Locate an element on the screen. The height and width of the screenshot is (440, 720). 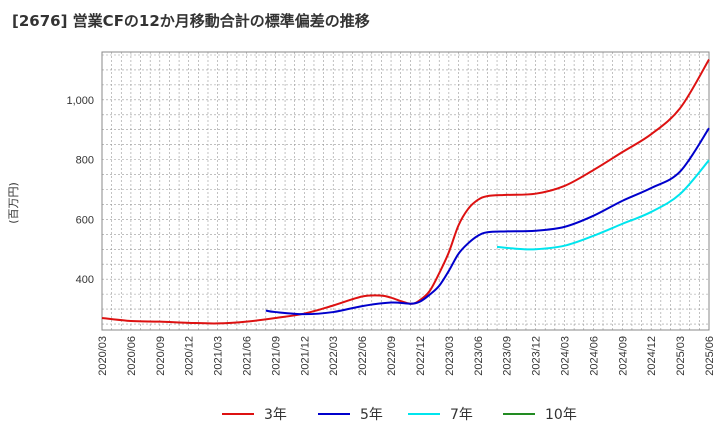
x-tick-label: 2023/03 is located at coordinates (450, 356).